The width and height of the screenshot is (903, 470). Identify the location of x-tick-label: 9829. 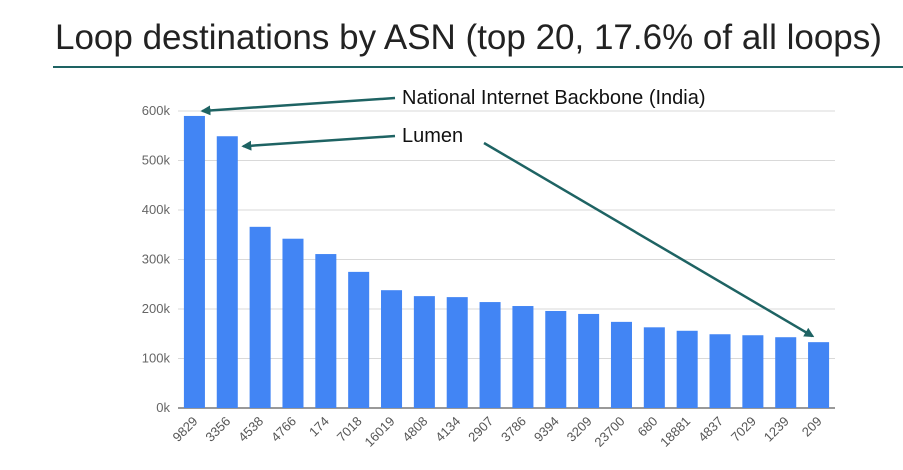
(184, 429).